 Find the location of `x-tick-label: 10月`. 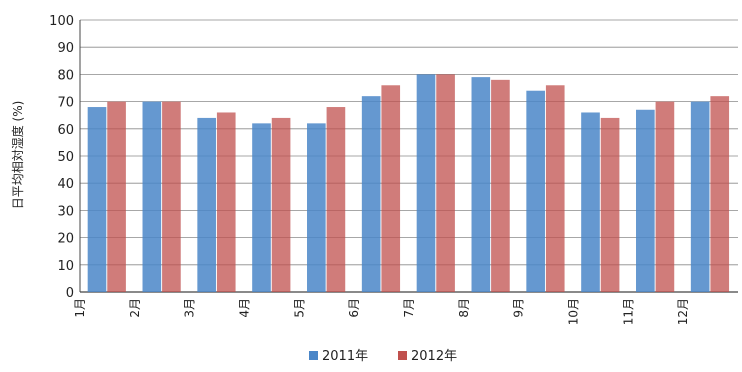

x-tick-label: 10月 is located at coordinates (574, 311).